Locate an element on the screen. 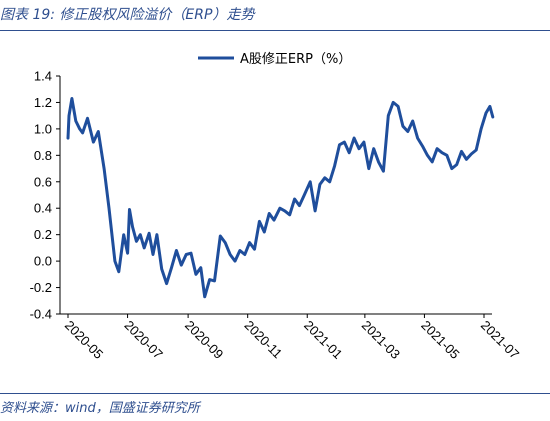 The width and height of the screenshot is (550, 421). y-tick-label: 0.0 is located at coordinates (43, 261).